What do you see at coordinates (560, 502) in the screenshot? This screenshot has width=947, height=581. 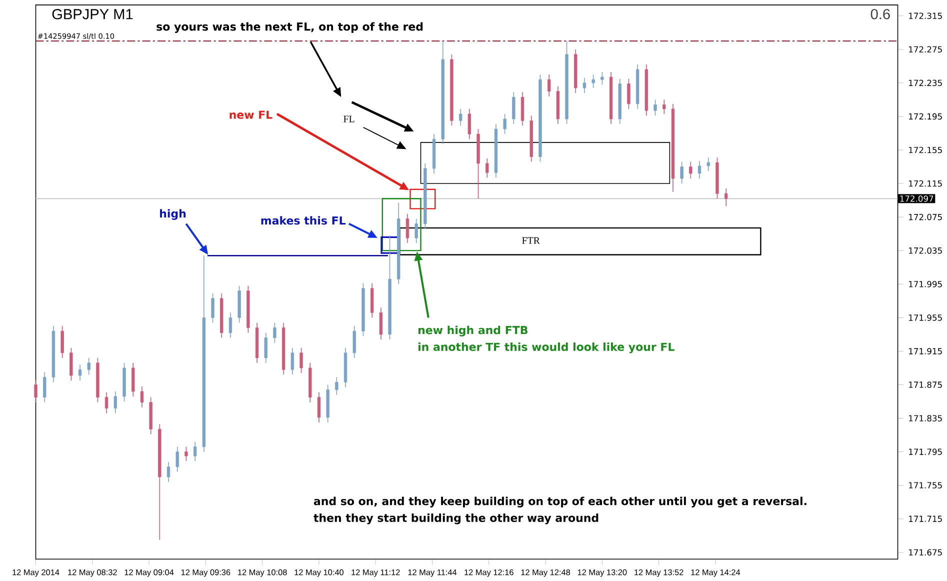 I see `annotation: and so on, and they keep building on top of each other until you get a reversal.` at bounding box center [560, 502].